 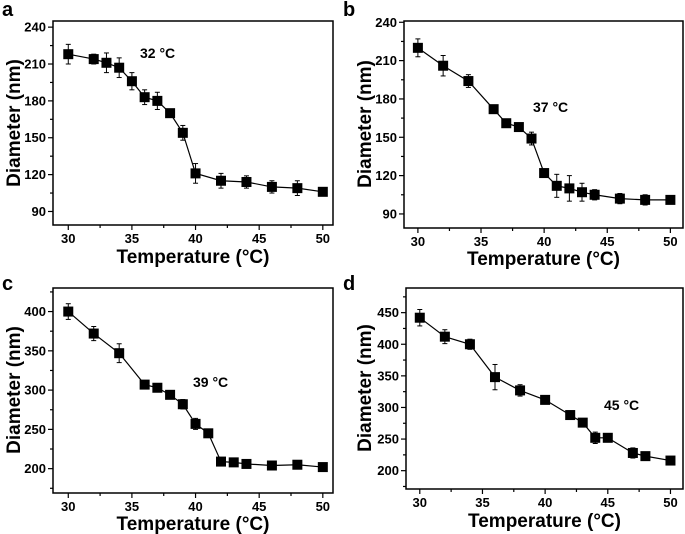 What do you see at coordinates (388, 312) in the screenshot?
I see `y-tick-label: 450` at bounding box center [388, 312].